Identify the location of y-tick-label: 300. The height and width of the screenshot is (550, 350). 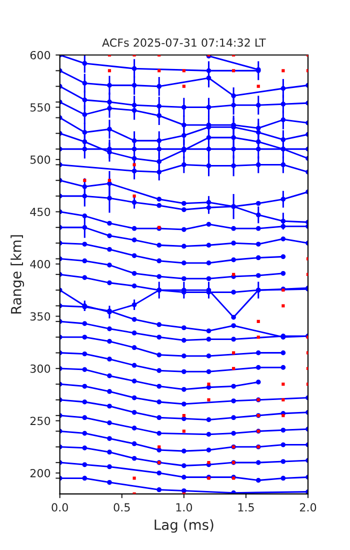
(40, 368).